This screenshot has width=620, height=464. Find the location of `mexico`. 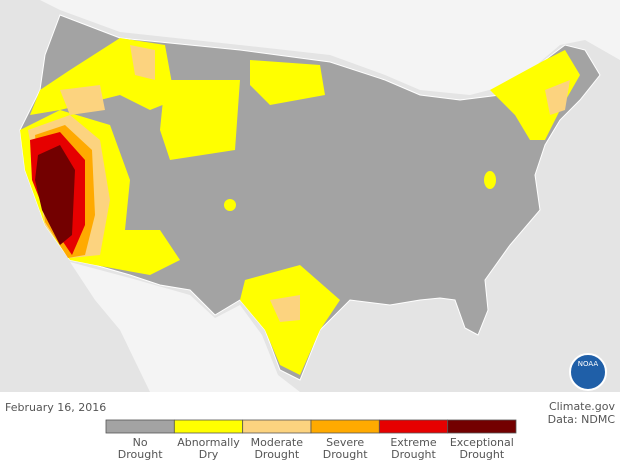

mexico is located at coordinates (185, 327).